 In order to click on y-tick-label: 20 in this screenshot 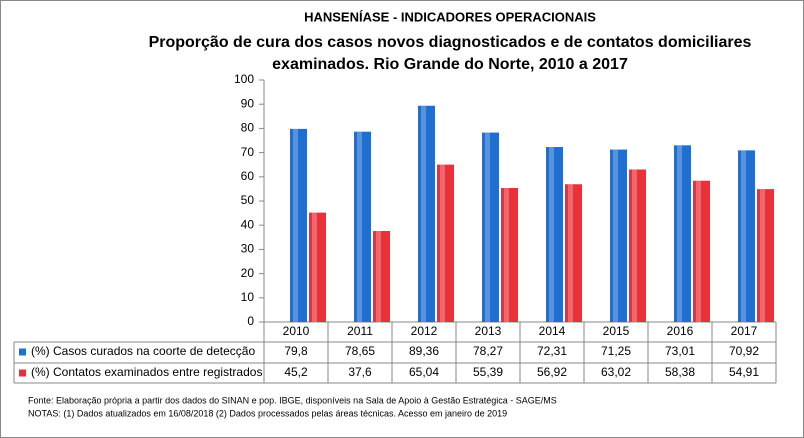, I will do `click(248, 273)`.